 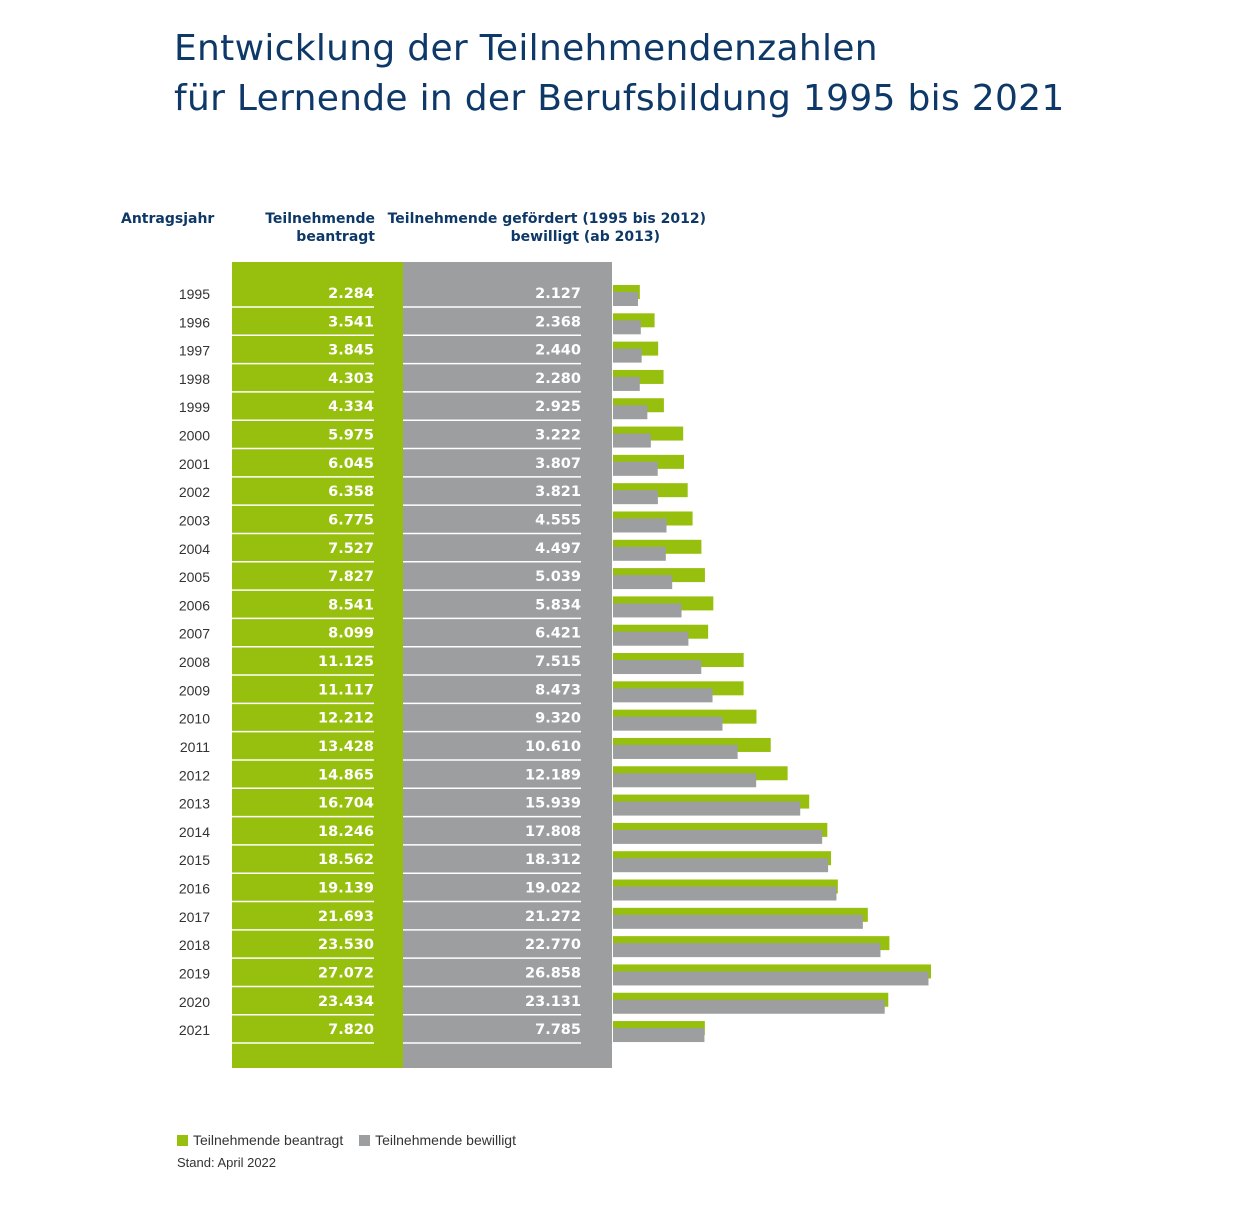 What do you see at coordinates (558, 520) in the screenshot?
I see `granted-value-label: 4.555` at bounding box center [558, 520].